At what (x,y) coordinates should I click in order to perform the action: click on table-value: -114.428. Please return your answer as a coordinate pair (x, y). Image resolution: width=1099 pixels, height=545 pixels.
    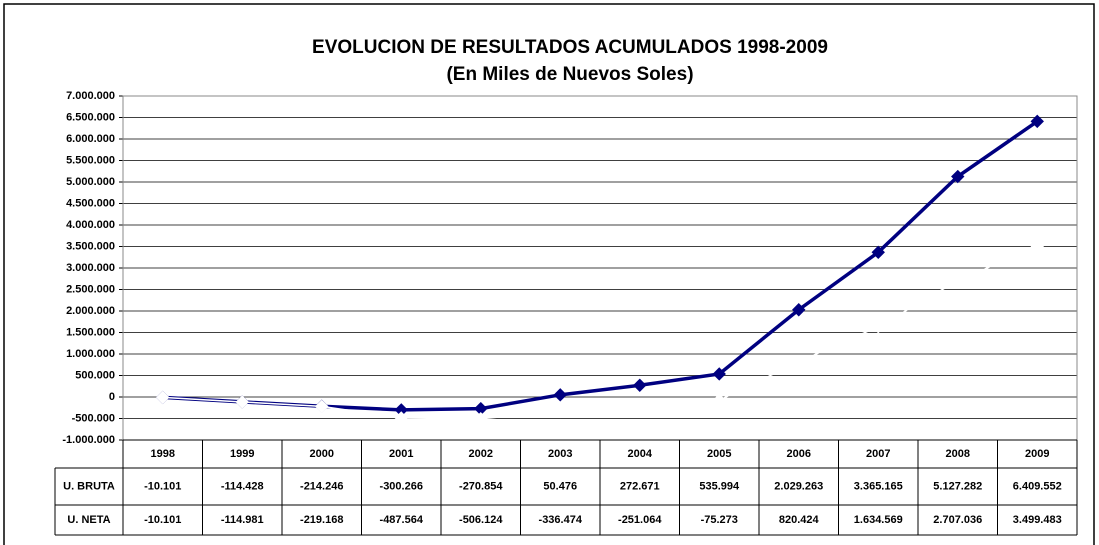
    Looking at the image, I should click on (242, 486).